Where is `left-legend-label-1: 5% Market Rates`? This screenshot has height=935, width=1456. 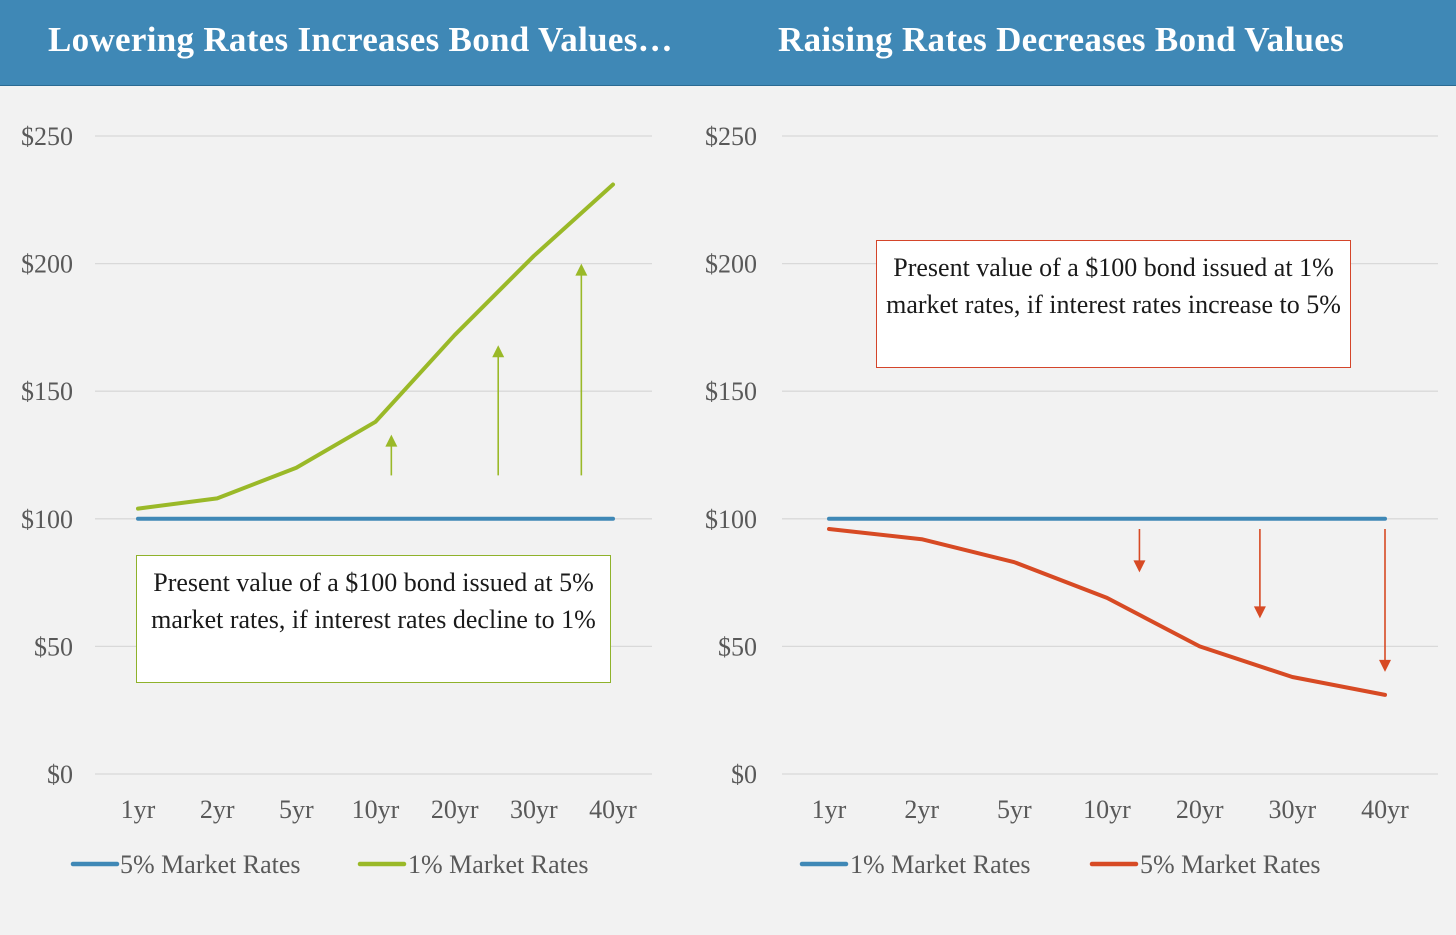
left-legend-label-1: 5% Market Rates is located at coordinates (210, 864).